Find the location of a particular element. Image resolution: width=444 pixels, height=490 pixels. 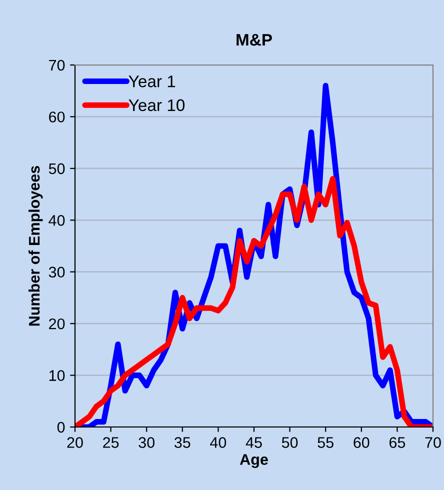

x-tick-label: 40 is located at coordinates (218, 442).